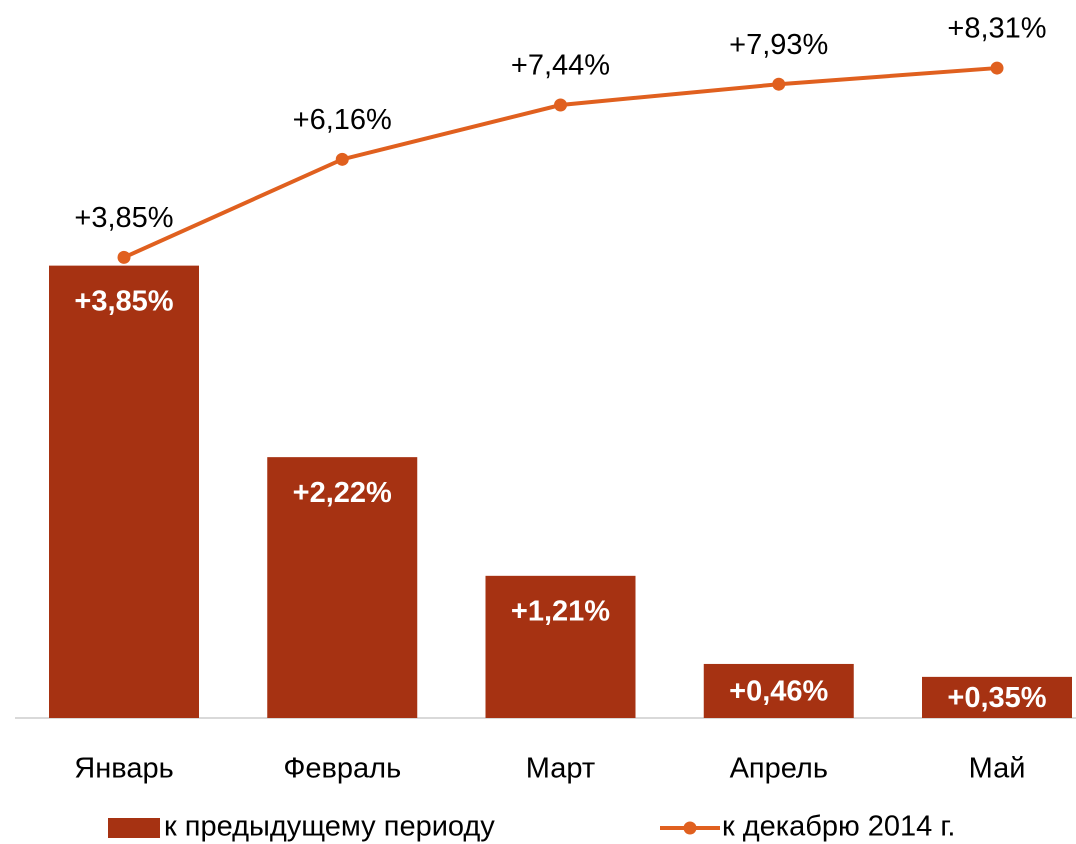  What do you see at coordinates (690, 828) in the screenshot?
I see `legend-swatch-dot` at bounding box center [690, 828].